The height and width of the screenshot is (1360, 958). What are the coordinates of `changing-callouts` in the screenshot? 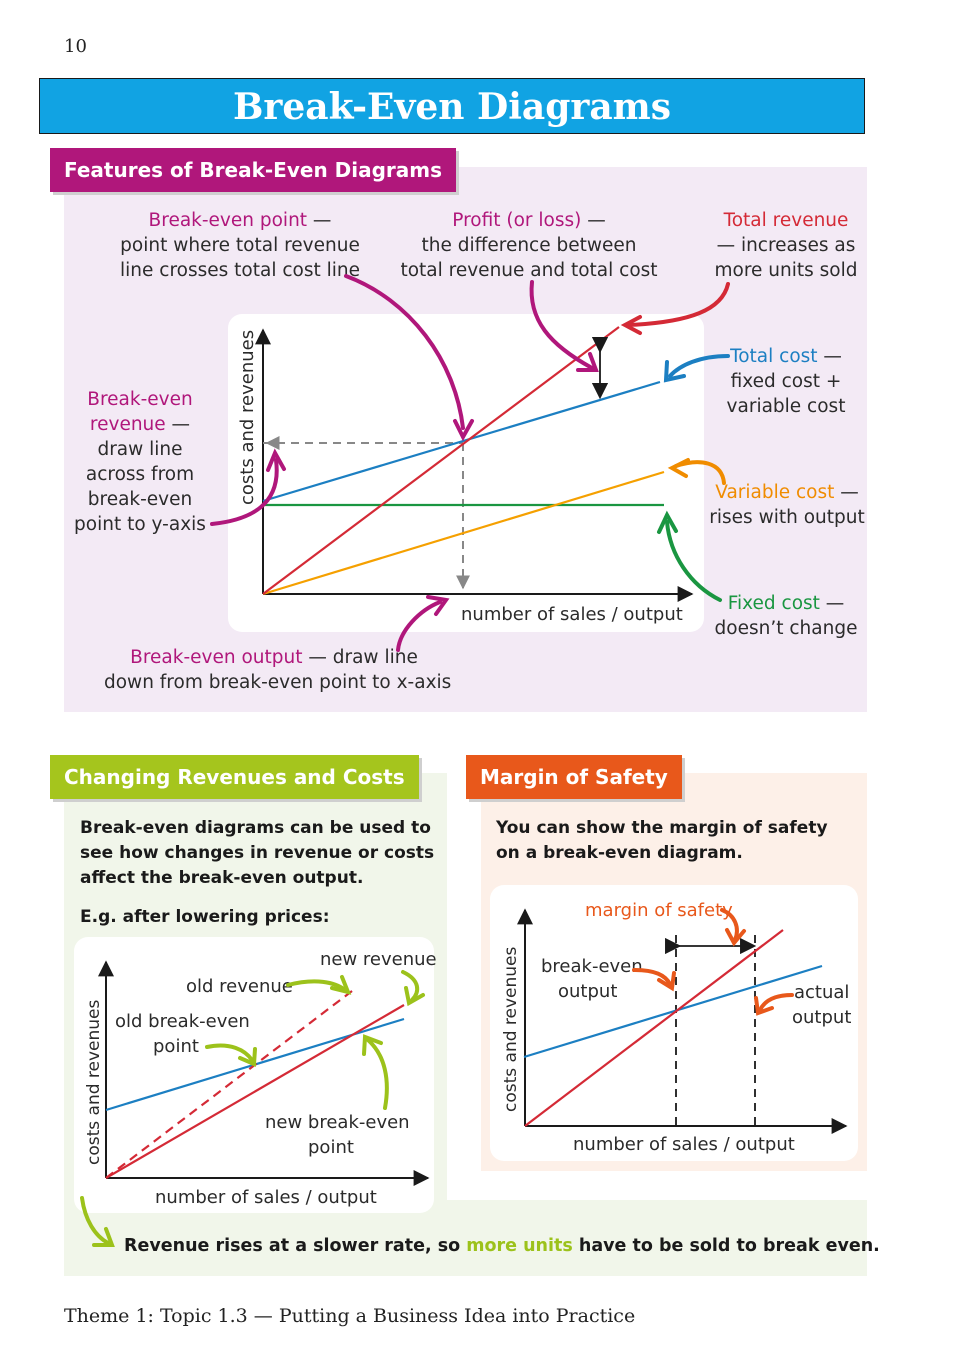 It's located at (252, 1108).